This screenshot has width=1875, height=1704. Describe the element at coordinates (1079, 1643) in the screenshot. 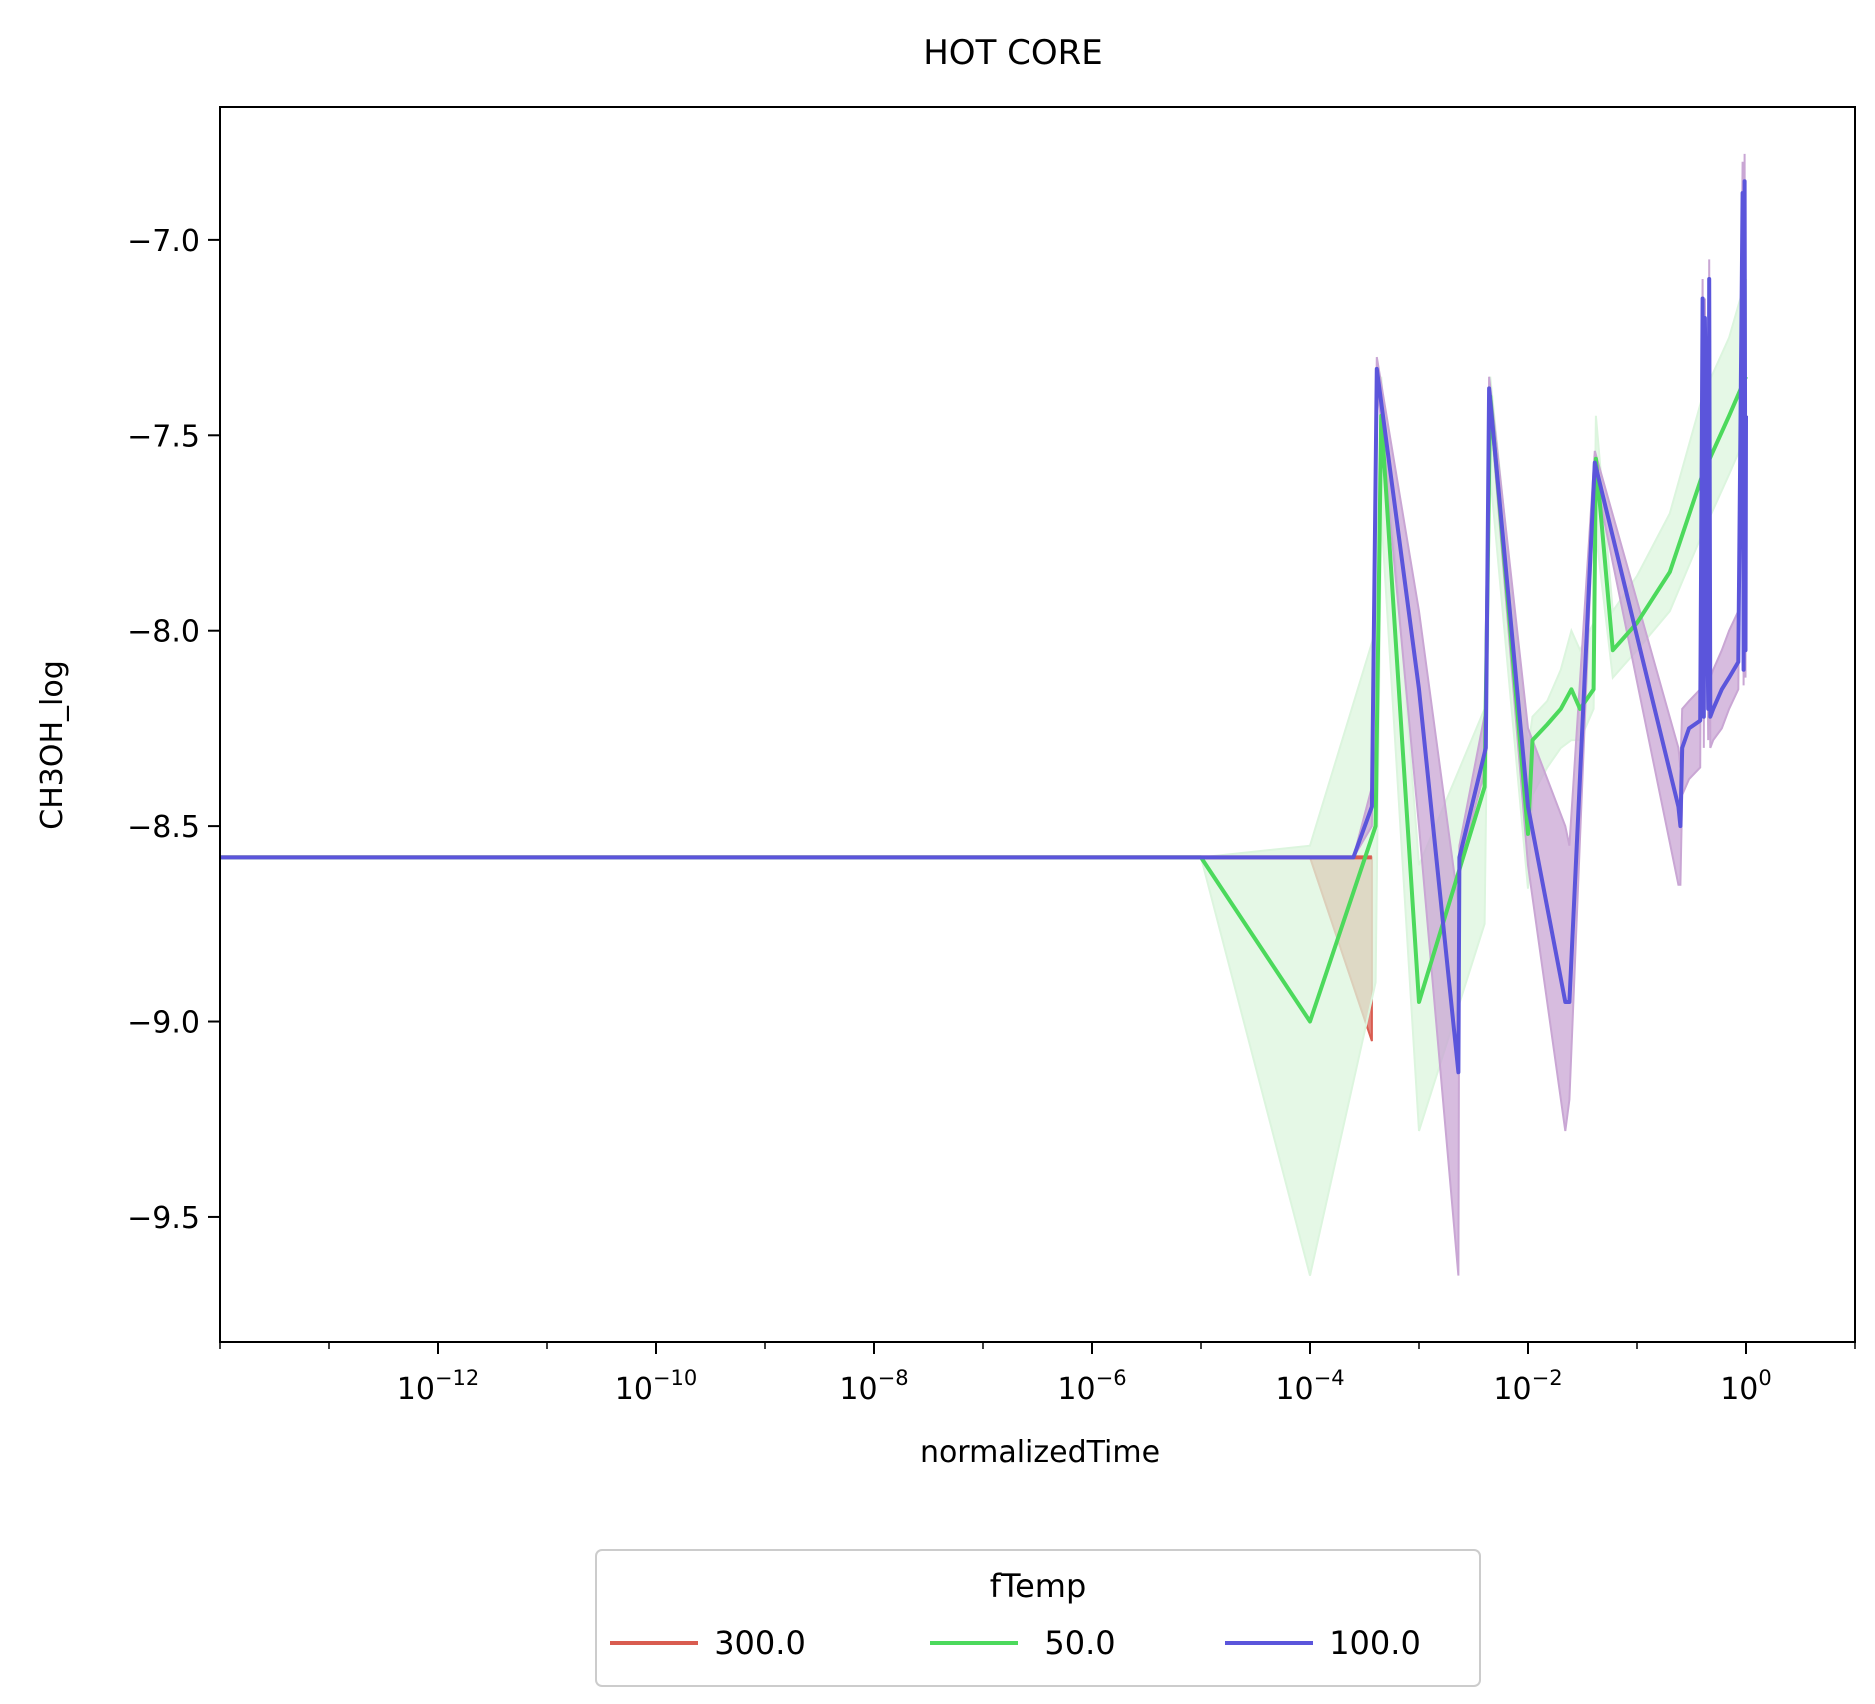

I see `legend-label-50.0: 50.0` at that location.